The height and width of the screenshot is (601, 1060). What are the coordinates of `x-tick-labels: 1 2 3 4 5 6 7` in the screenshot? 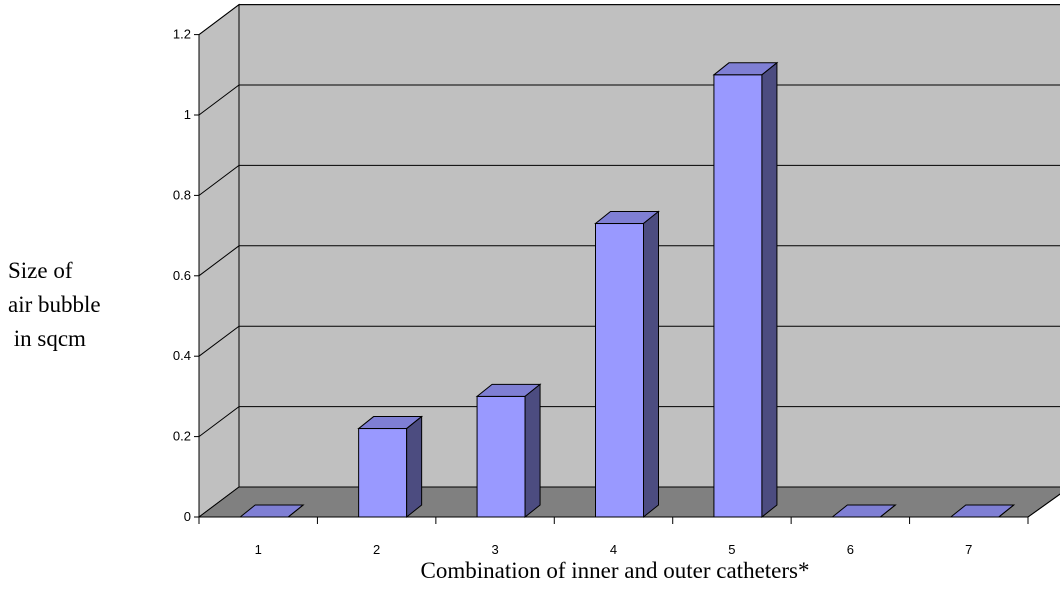 It's located at (614, 549).